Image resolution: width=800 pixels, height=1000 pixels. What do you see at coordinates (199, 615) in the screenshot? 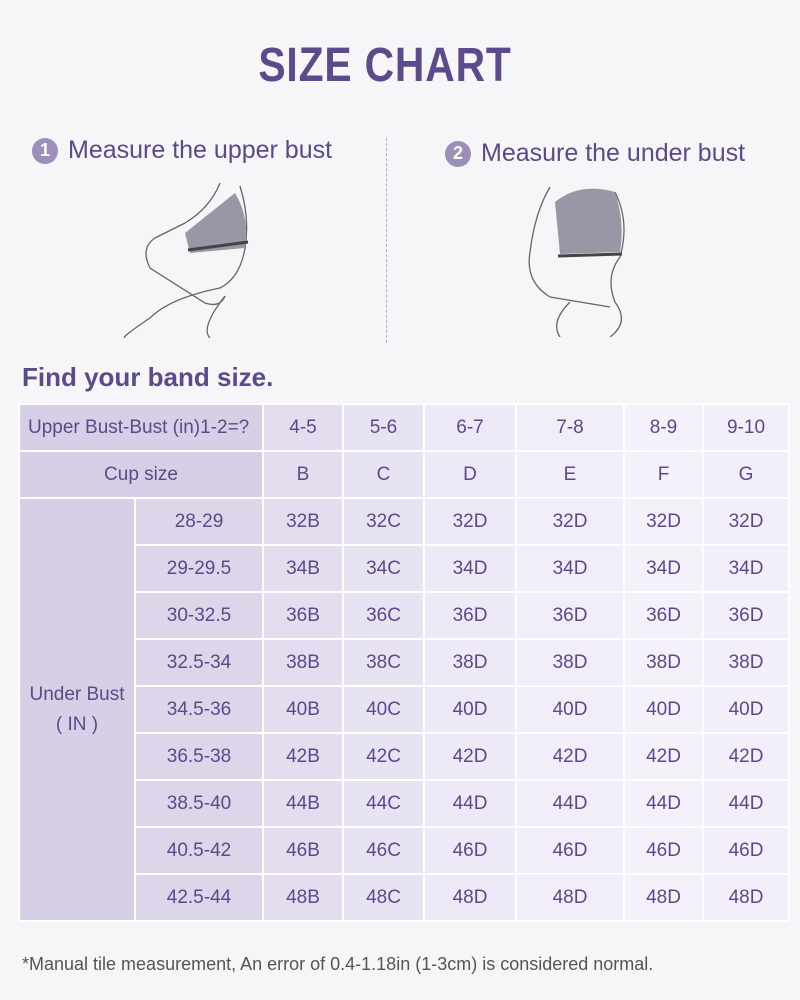
I see `range-cell: 30-32.5` at bounding box center [199, 615].